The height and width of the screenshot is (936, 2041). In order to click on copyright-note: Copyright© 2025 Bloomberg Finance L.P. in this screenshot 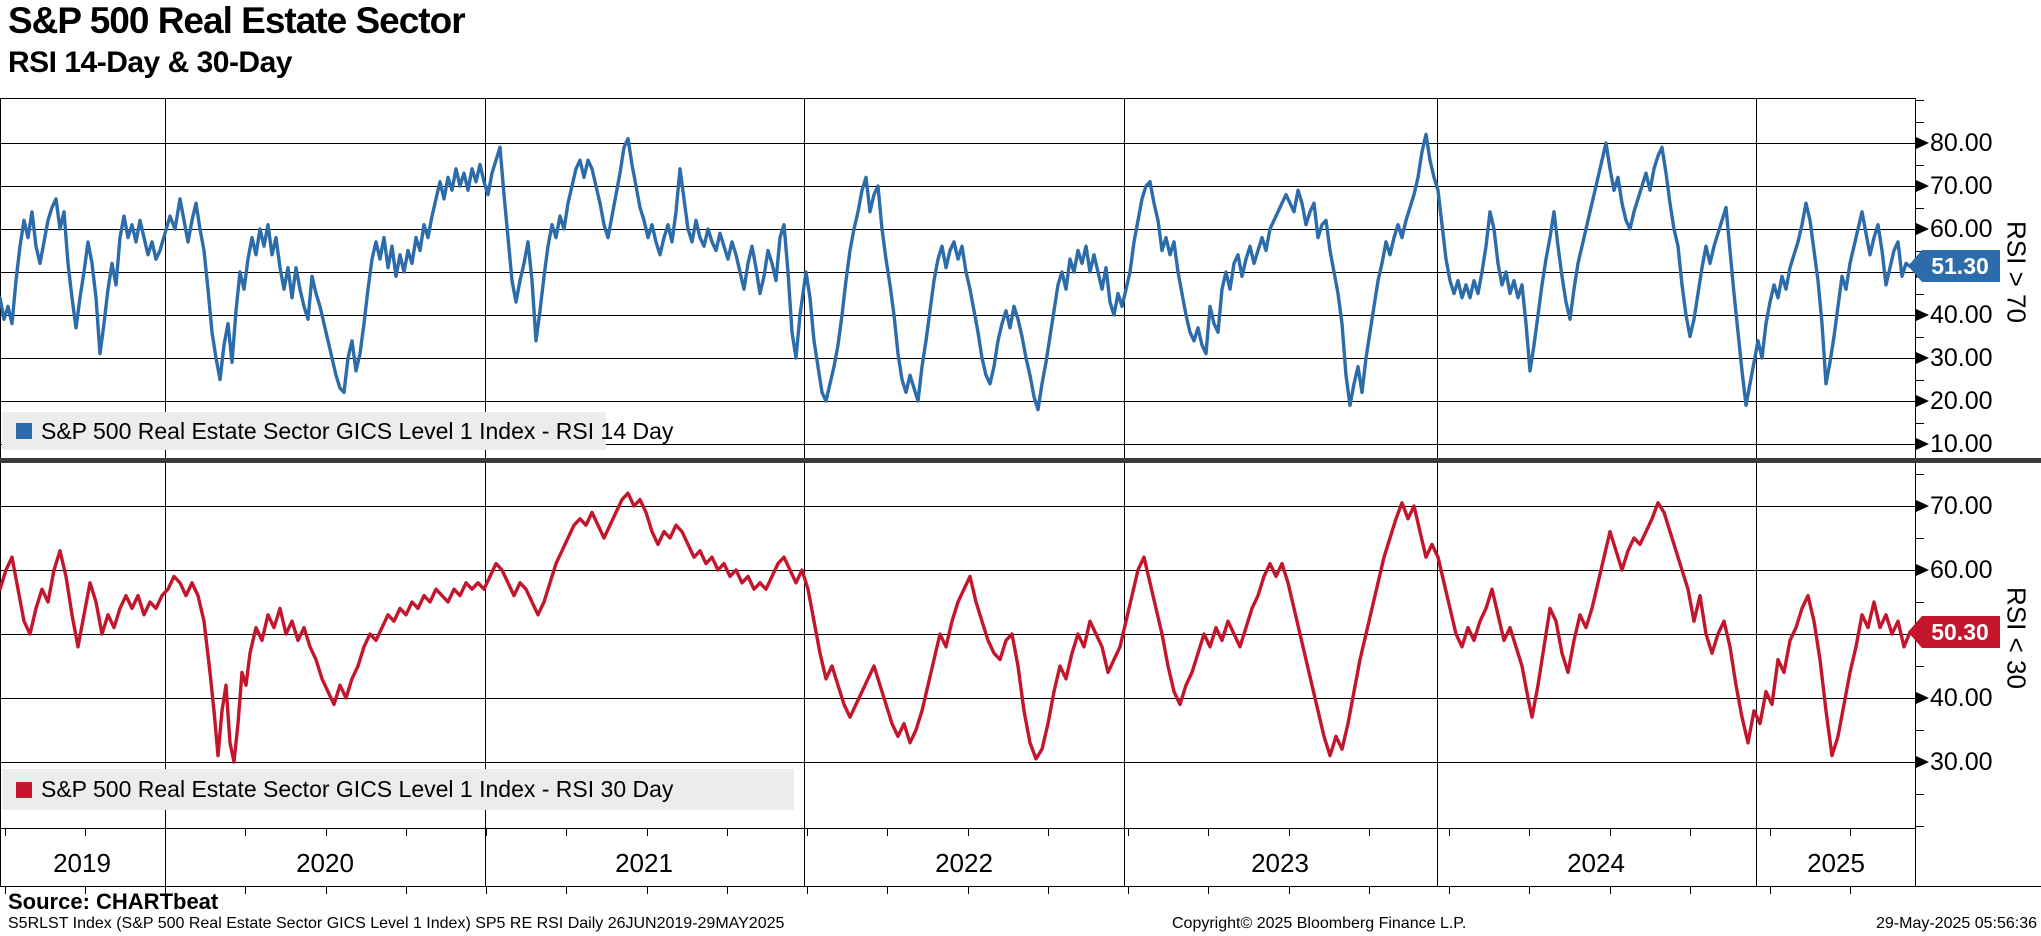, I will do `click(1319, 923)`.